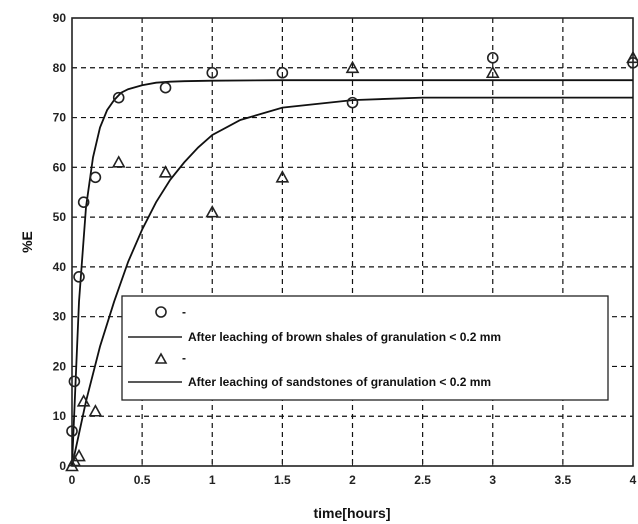  Describe the element at coordinates (60, 267) in the screenshot. I see `y-tick-label: 40` at that location.